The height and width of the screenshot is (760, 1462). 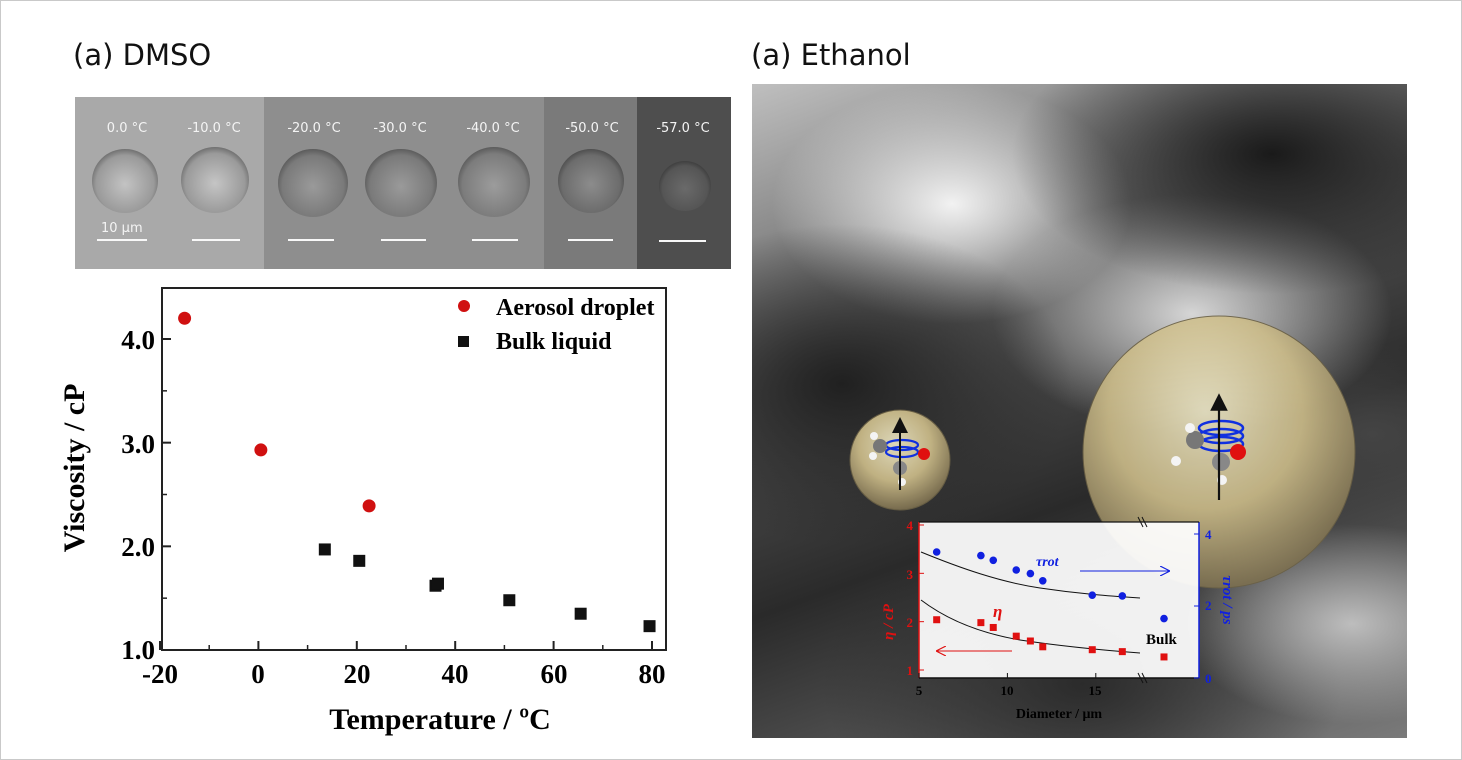 I want to click on frame-label: -57.0 °C, so click(x=683, y=128).